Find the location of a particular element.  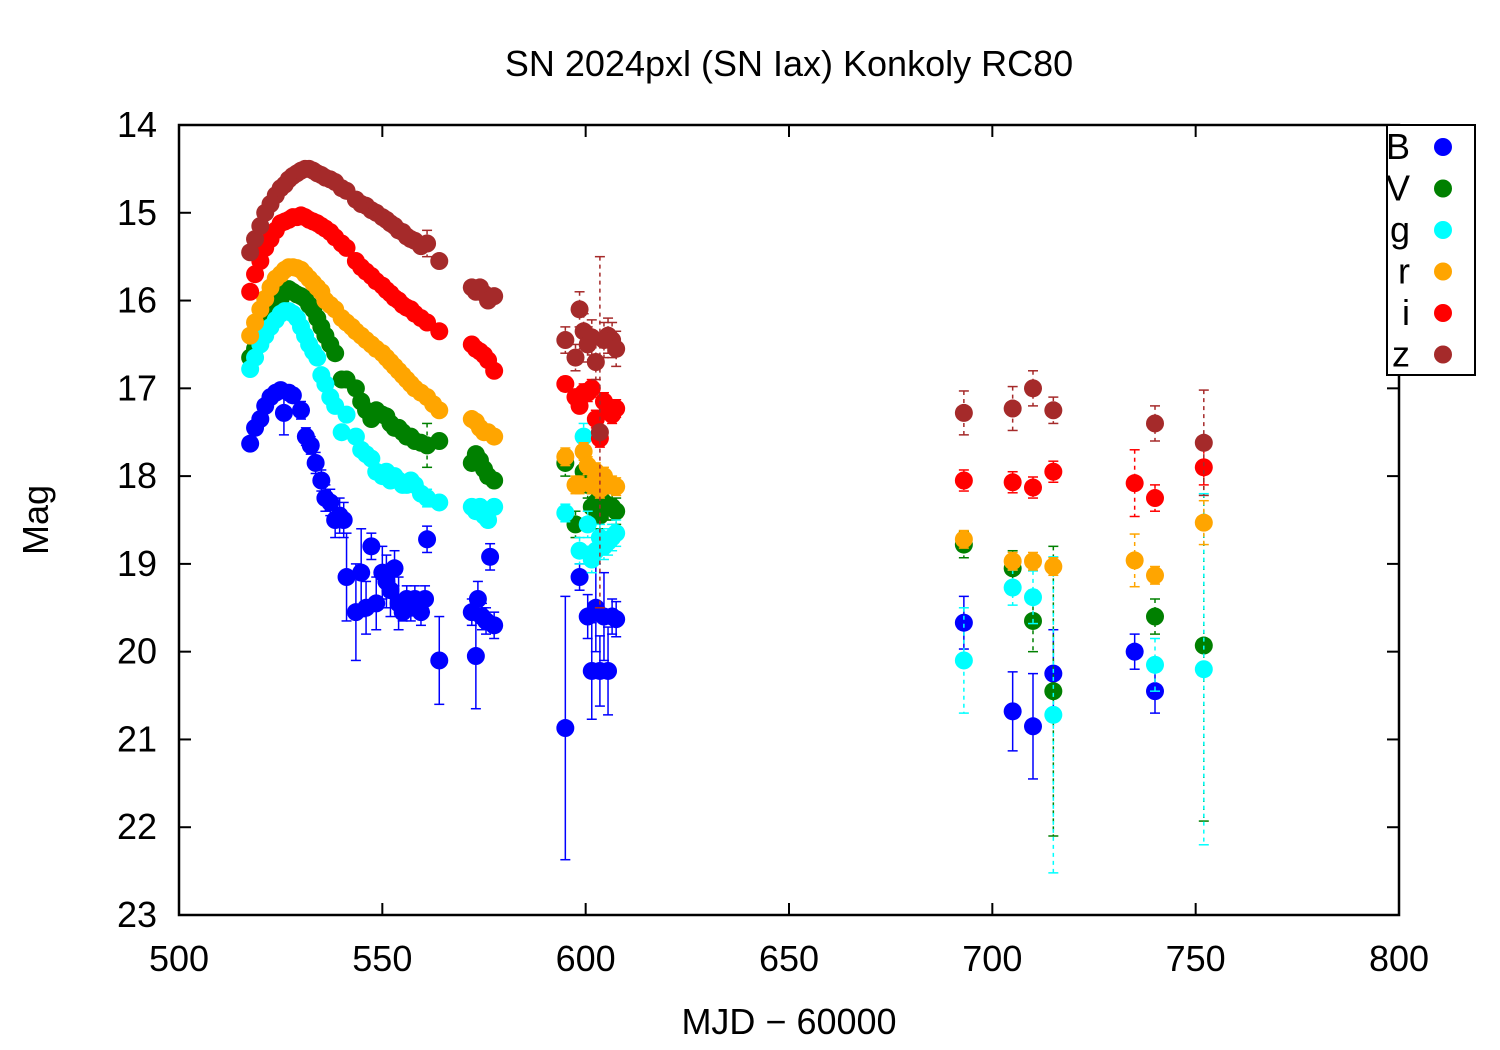

chart-title: SN 2024pxl (SN Iax) Konkoly RC80 is located at coordinates (789, 63).